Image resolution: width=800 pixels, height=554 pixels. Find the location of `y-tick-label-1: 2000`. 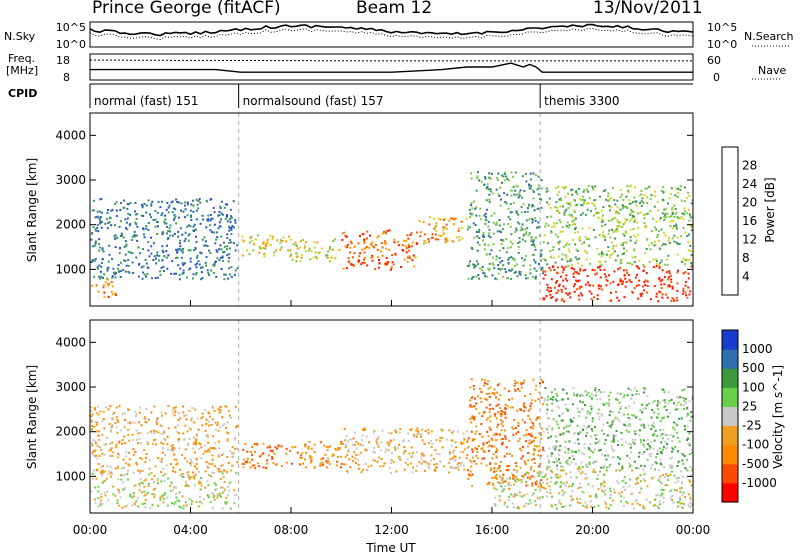

y-tick-label-1: 2000 is located at coordinates (70, 432).